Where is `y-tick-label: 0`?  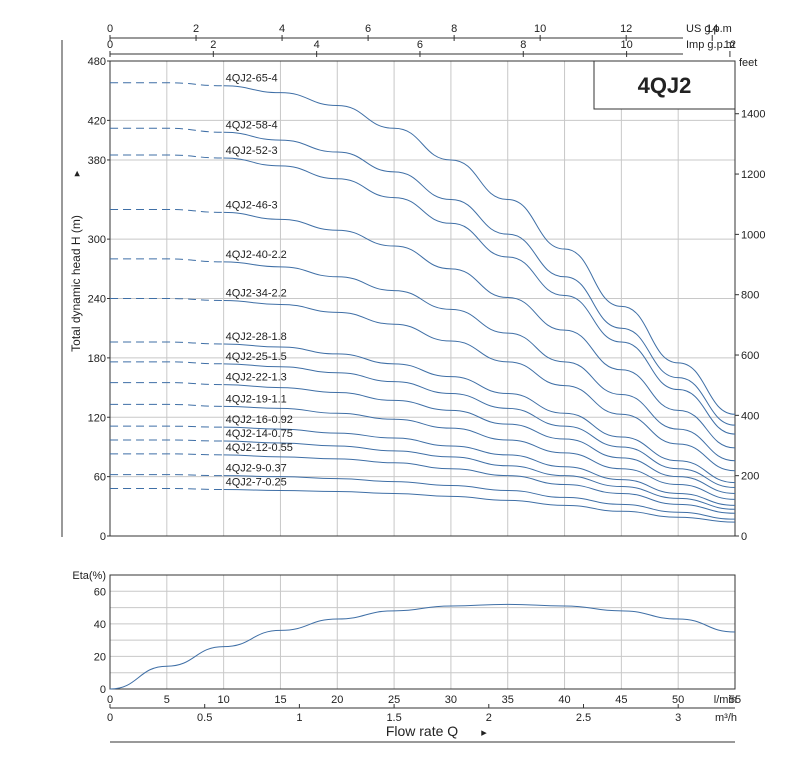 y-tick-label: 0 is located at coordinates (103, 537).